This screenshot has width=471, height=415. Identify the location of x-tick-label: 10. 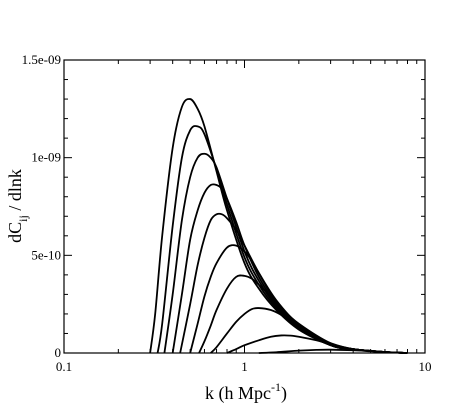
(425, 366).